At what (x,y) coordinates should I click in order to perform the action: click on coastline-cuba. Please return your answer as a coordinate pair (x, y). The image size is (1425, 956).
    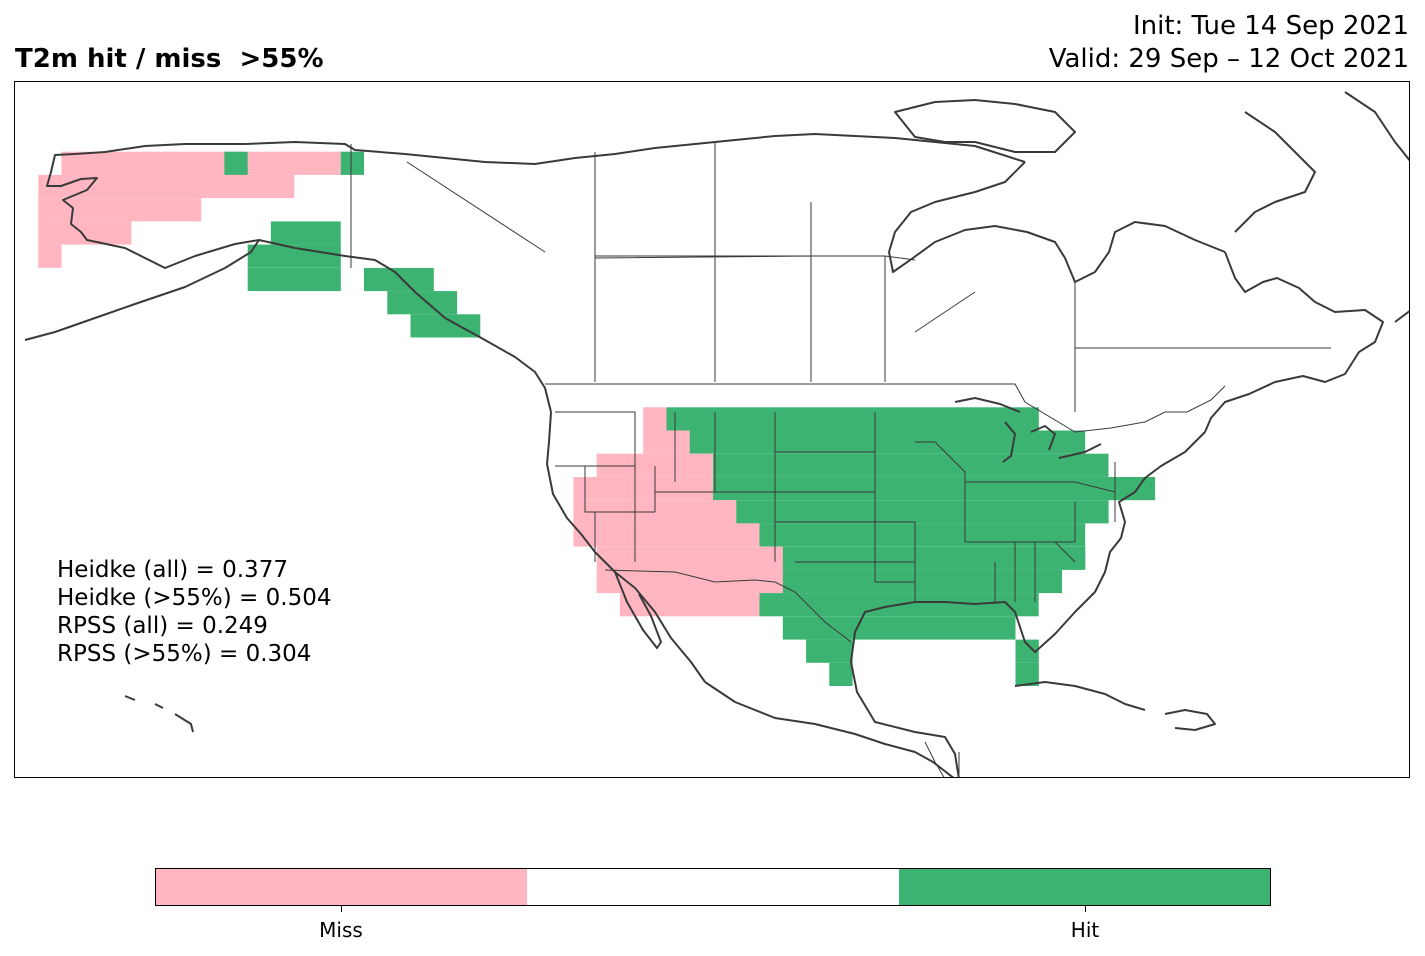
    Looking at the image, I should click on (1080, 696).